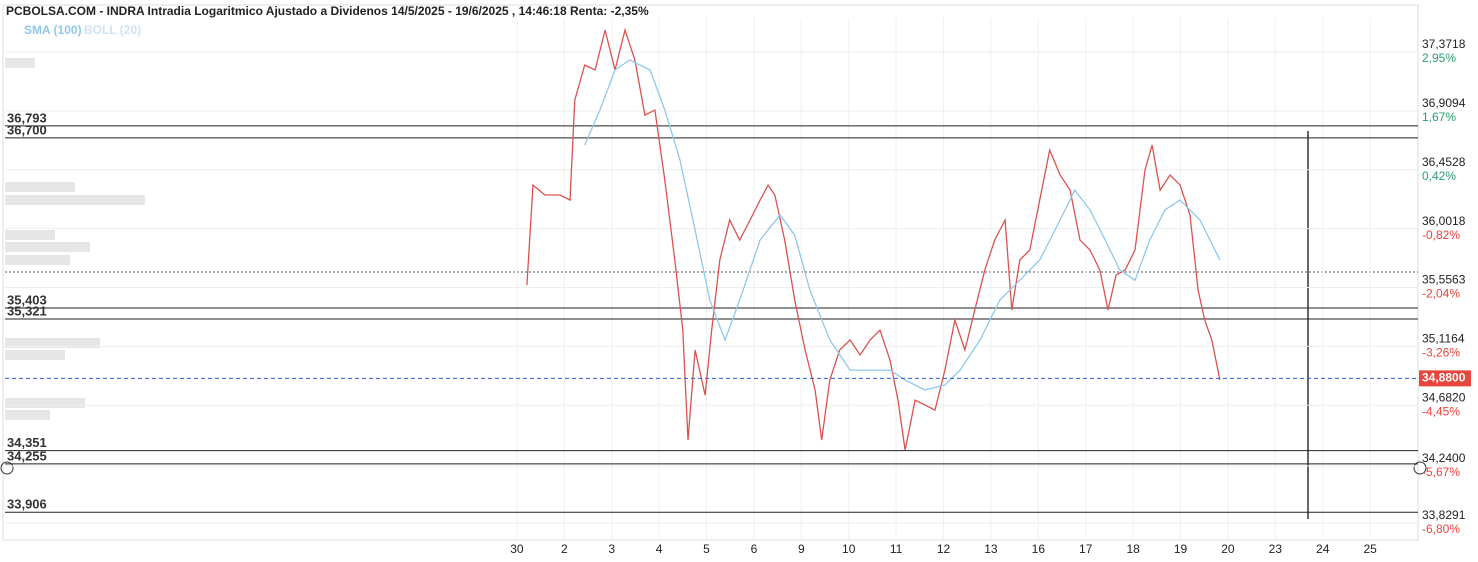 Image resolution: width=1478 pixels, height=562 pixels. I want to click on x-tick-label: 30, so click(517, 549).